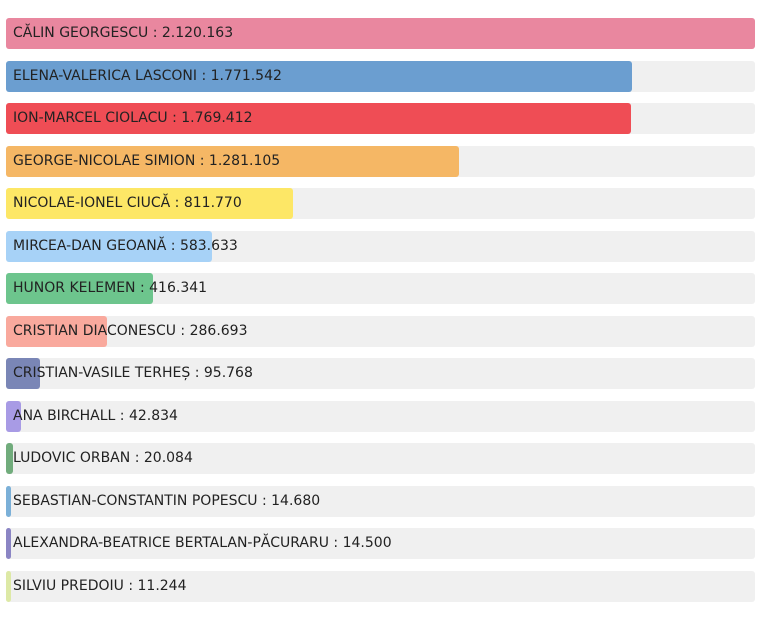 This screenshot has height=631, width=761. Describe the element at coordinates (217, 118) in the screenshot. I see `vote-count: 1.769.412` at that location.